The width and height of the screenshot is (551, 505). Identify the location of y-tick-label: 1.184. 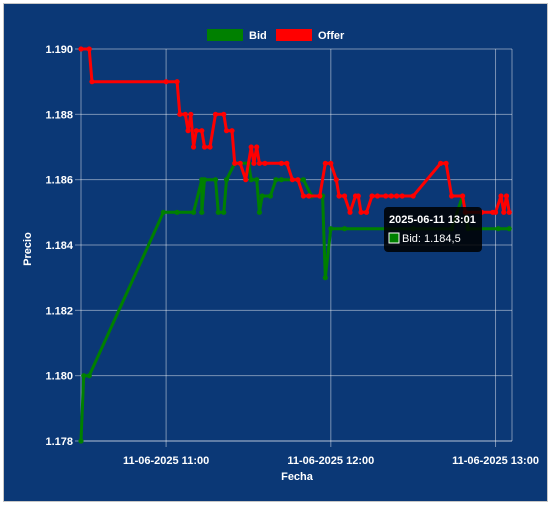
(59, 246).